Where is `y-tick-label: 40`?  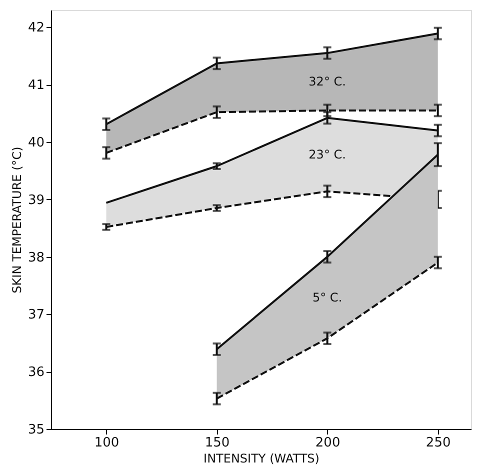
y-tick-label: 40 is located at coordinates (36, 143).